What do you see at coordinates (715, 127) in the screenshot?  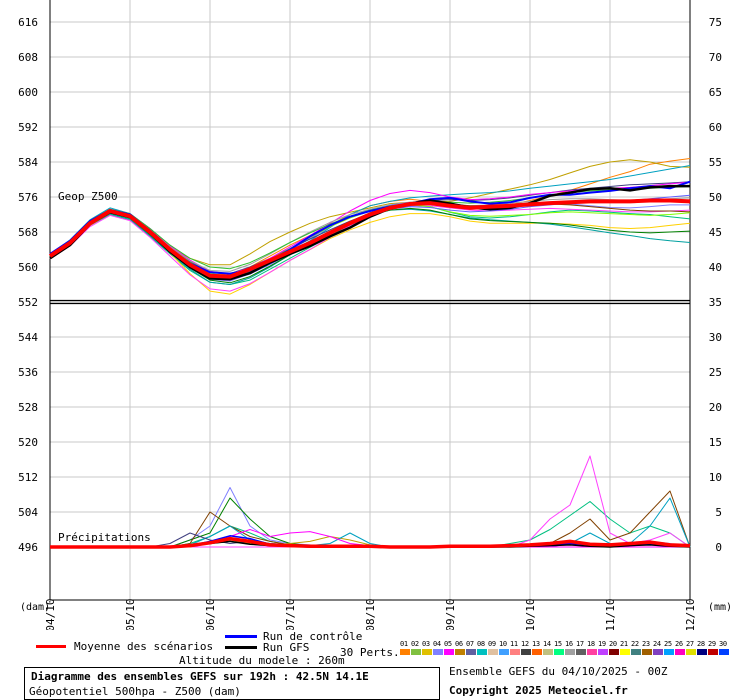 I see `right-tick-label: 60` at bounding box center [715, 127].